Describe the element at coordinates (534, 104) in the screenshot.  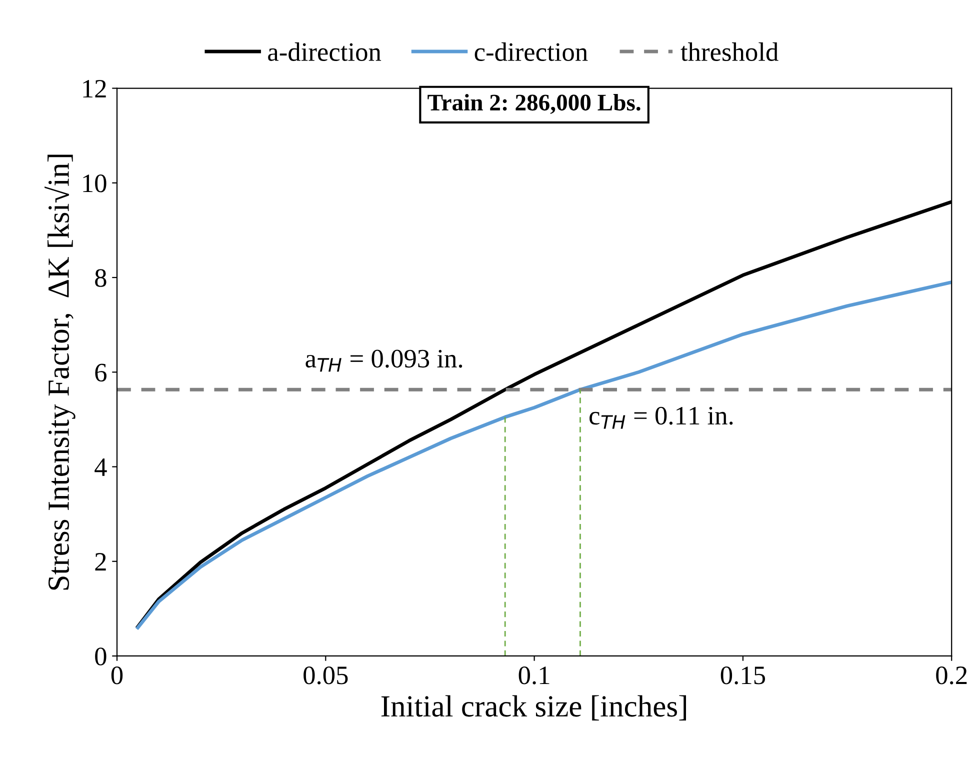
I see `chart-title: Train 2: 286,000 Lbs.` at that location.